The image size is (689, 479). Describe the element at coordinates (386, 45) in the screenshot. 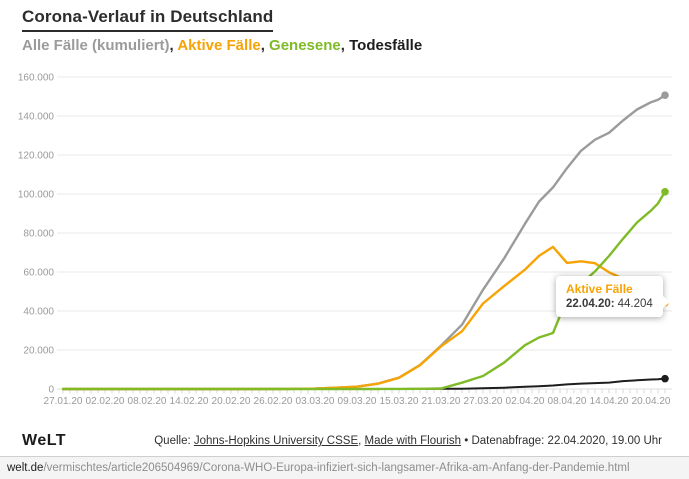

I see `legend-item-todesfaelle: Todesfälle` at that location.